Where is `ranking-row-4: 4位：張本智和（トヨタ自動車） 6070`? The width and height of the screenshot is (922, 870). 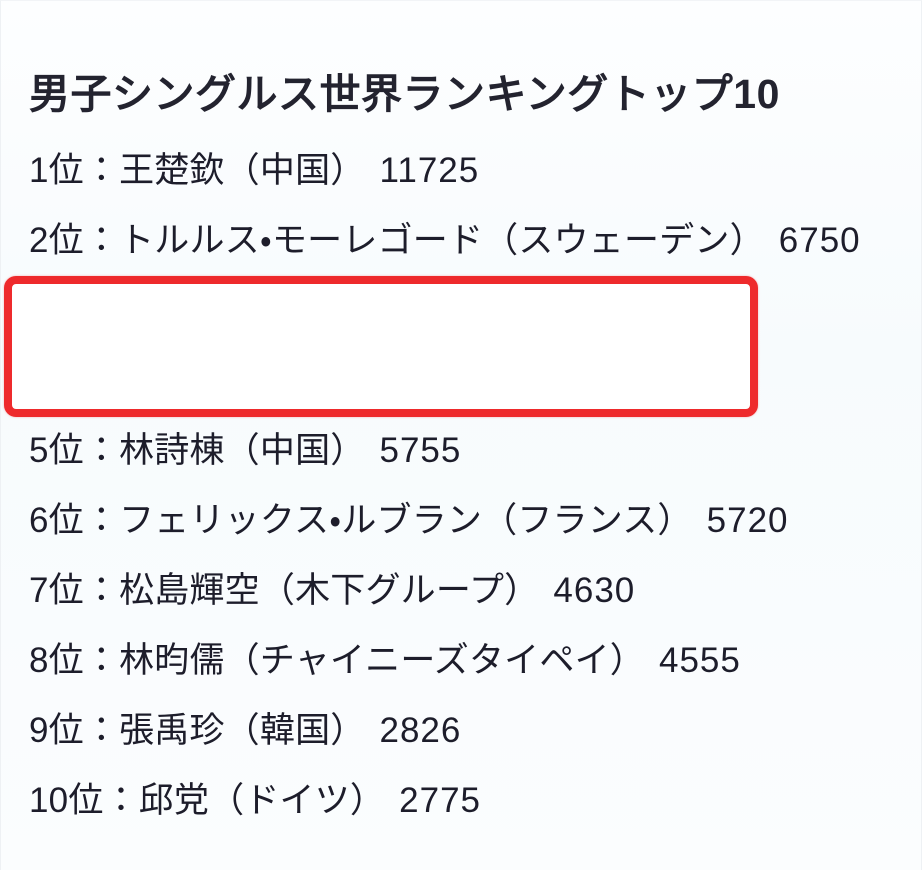
ranking-row-4: 4位：張本智和（トヨタ自動車） 6070 is located at coordinates (461, 380).